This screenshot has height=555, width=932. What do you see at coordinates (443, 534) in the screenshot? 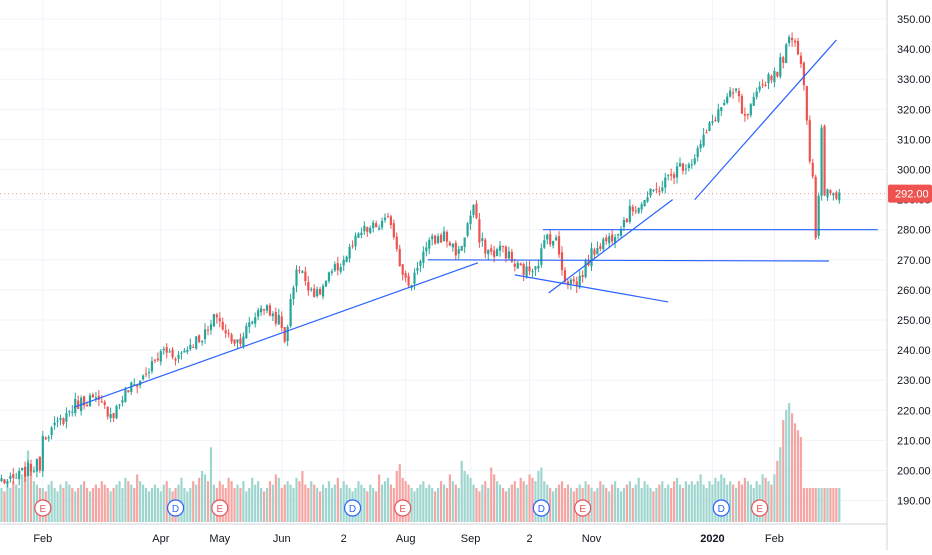
I see `time-axis: Feb Apr May Jun 2 Aug Sep 2 Nov 2020 Feb` at bounding box center [443, 534].